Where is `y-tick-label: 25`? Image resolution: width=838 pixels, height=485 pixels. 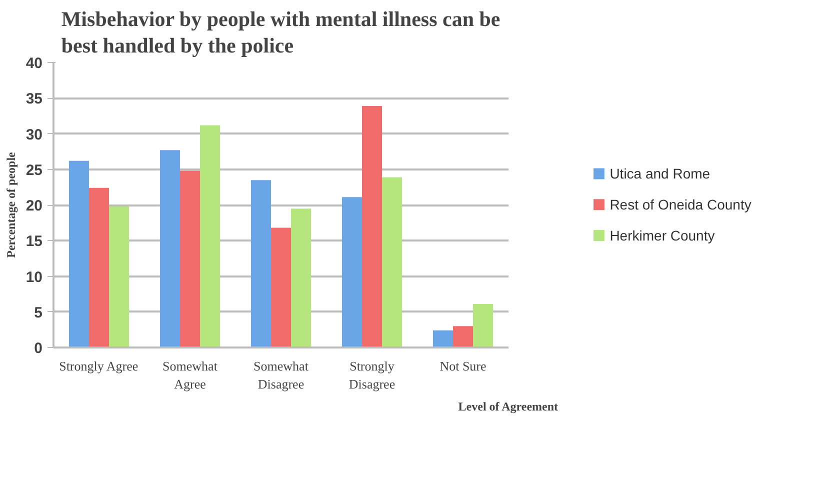
y-tick-label: 25 is located at coordinates (34, 170).